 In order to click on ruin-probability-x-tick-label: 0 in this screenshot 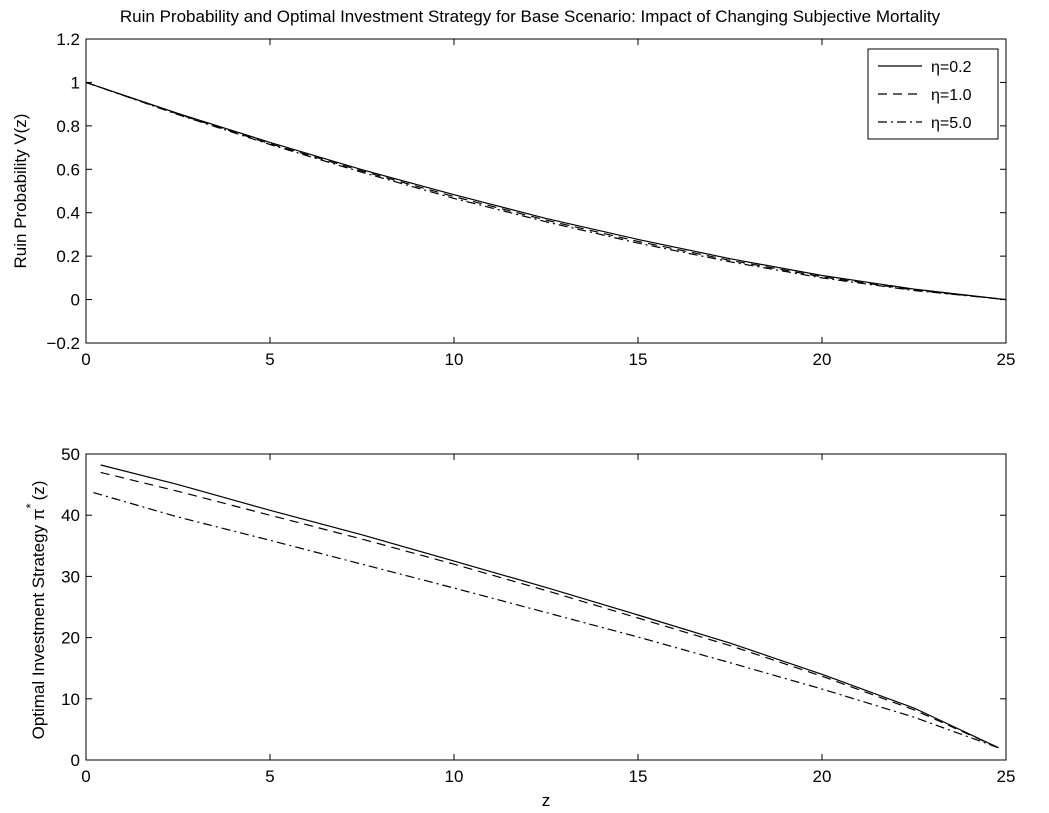, I will do `click(85, 359)`.